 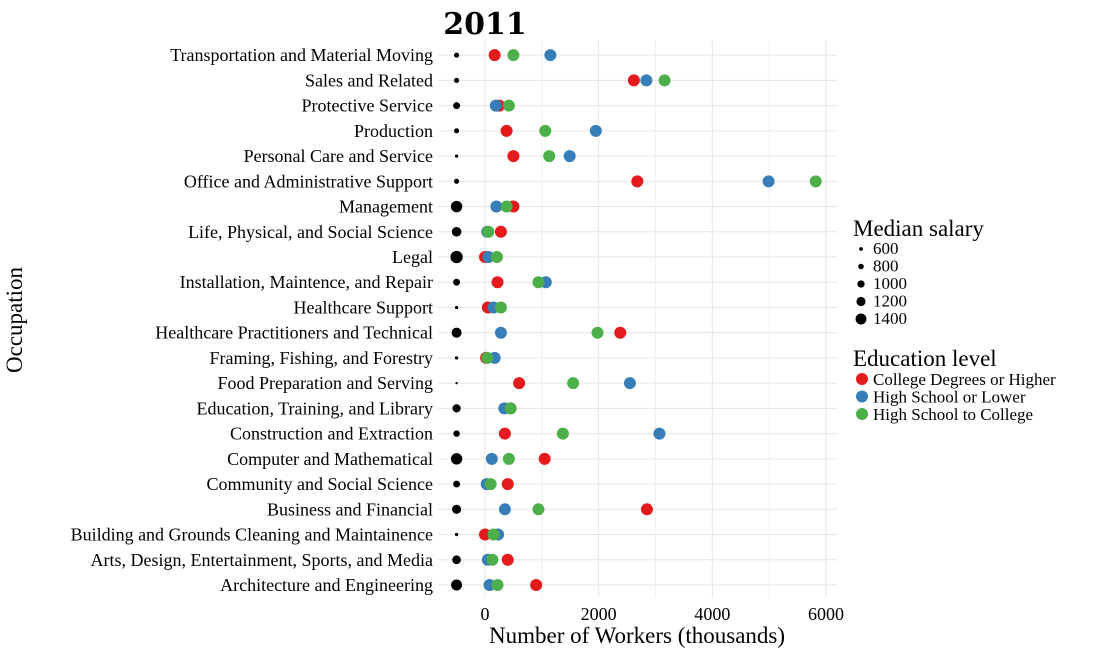 I want to click on x-tick-label: 6000, so click(x=826, y=614).